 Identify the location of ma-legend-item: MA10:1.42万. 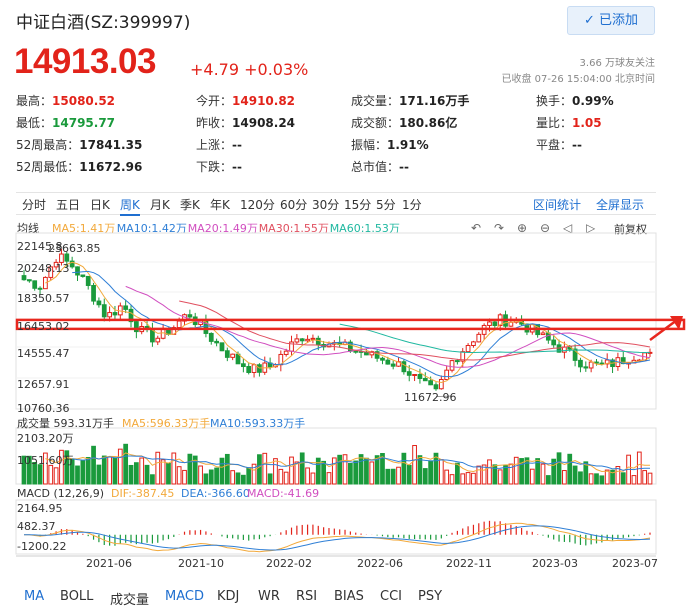
(151, 228).